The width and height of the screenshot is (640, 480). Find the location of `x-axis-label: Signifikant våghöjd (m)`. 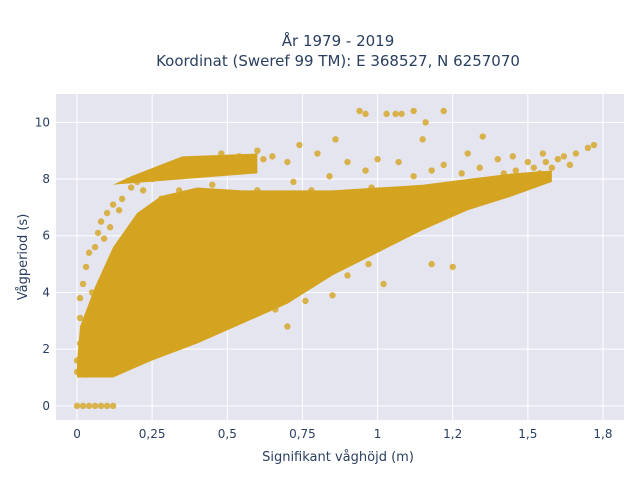

x-axis-label: Signifikant våghöjd (m) is located at coordinates (338, 457).